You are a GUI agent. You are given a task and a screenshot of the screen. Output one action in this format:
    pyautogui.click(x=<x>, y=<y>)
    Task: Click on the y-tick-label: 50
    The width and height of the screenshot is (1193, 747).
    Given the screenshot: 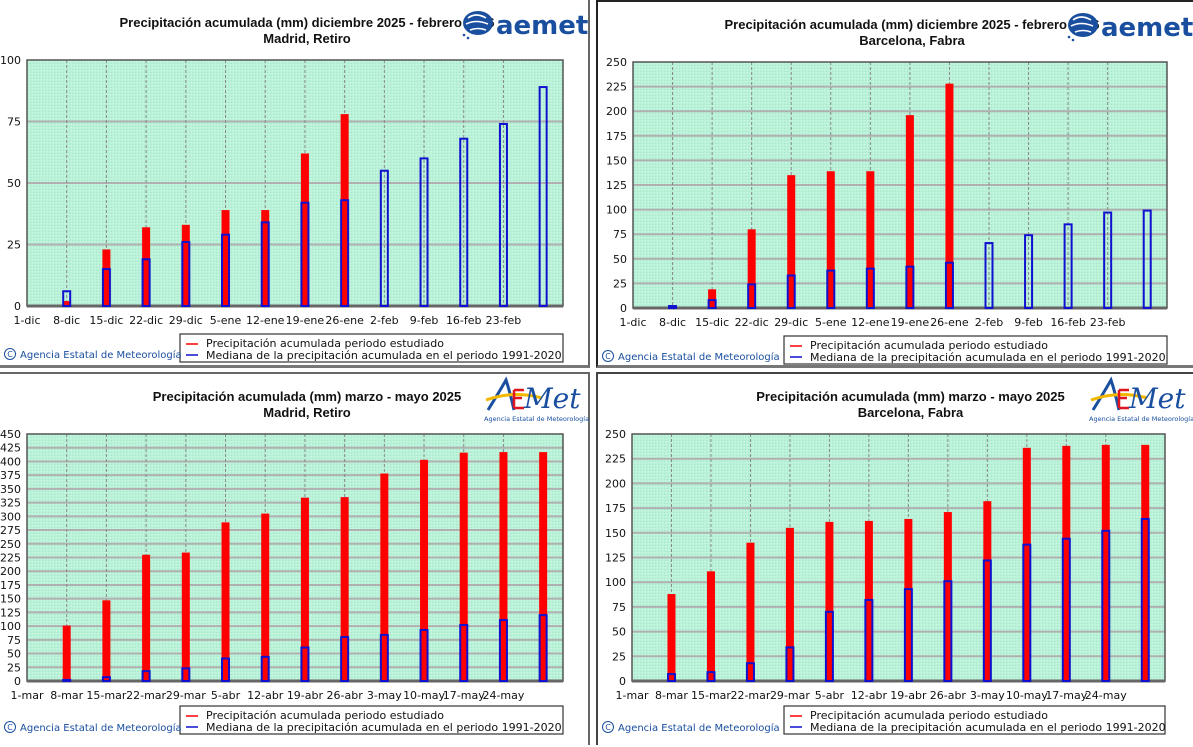 What is the action you would take?
    pyautogui.click(x=14, y=183)
    